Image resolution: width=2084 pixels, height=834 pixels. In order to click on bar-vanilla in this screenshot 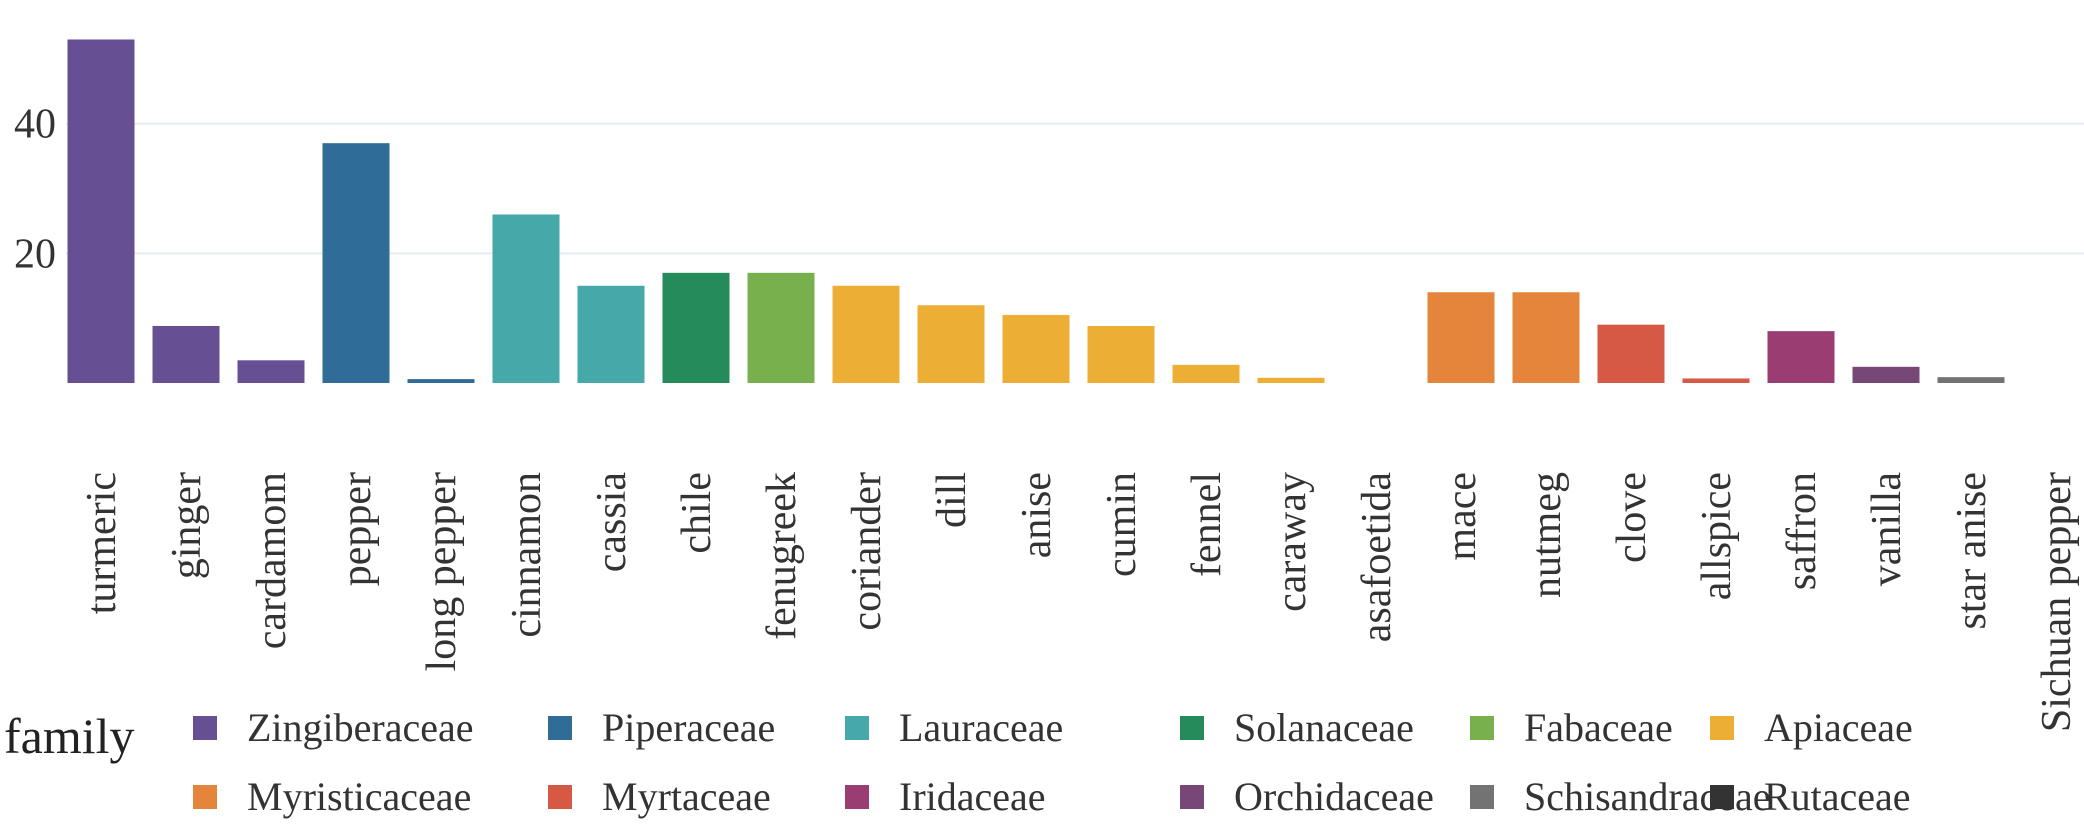, I will do `click(1886, 374)`.